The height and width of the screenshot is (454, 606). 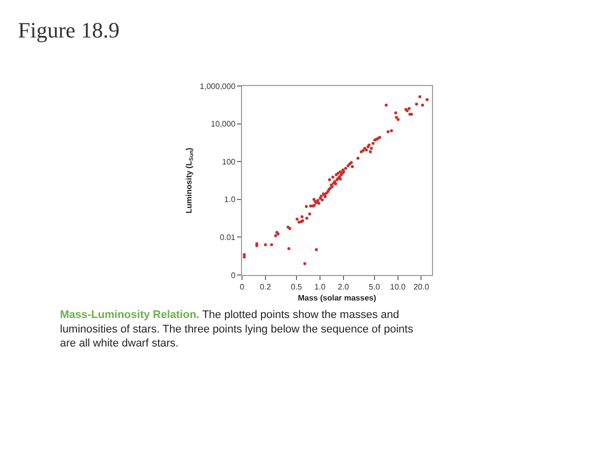 I want to click on x-tick-label: 10.0, so click(x=398, y=287).